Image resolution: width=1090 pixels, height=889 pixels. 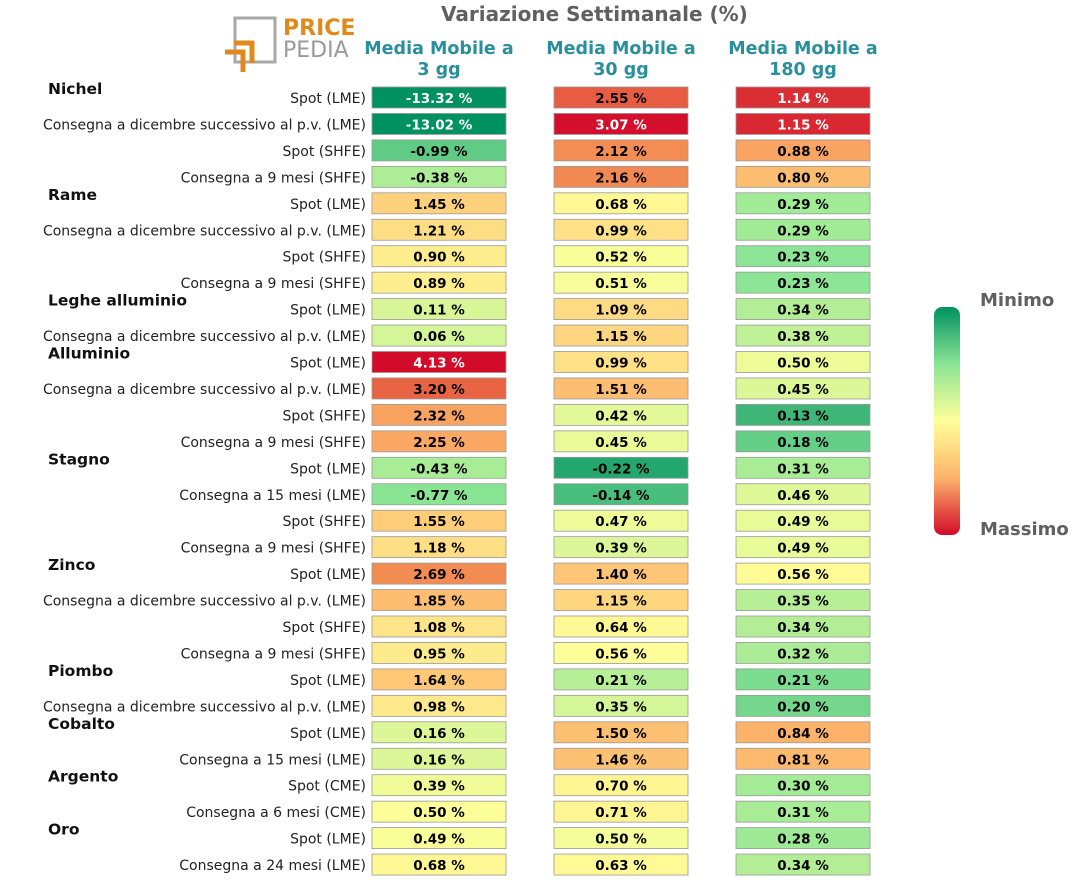 What do you see at coordinates (621, 99) in the screenshot?
I see `cell-value: 2.55 %` at bounding box center [621, 99].